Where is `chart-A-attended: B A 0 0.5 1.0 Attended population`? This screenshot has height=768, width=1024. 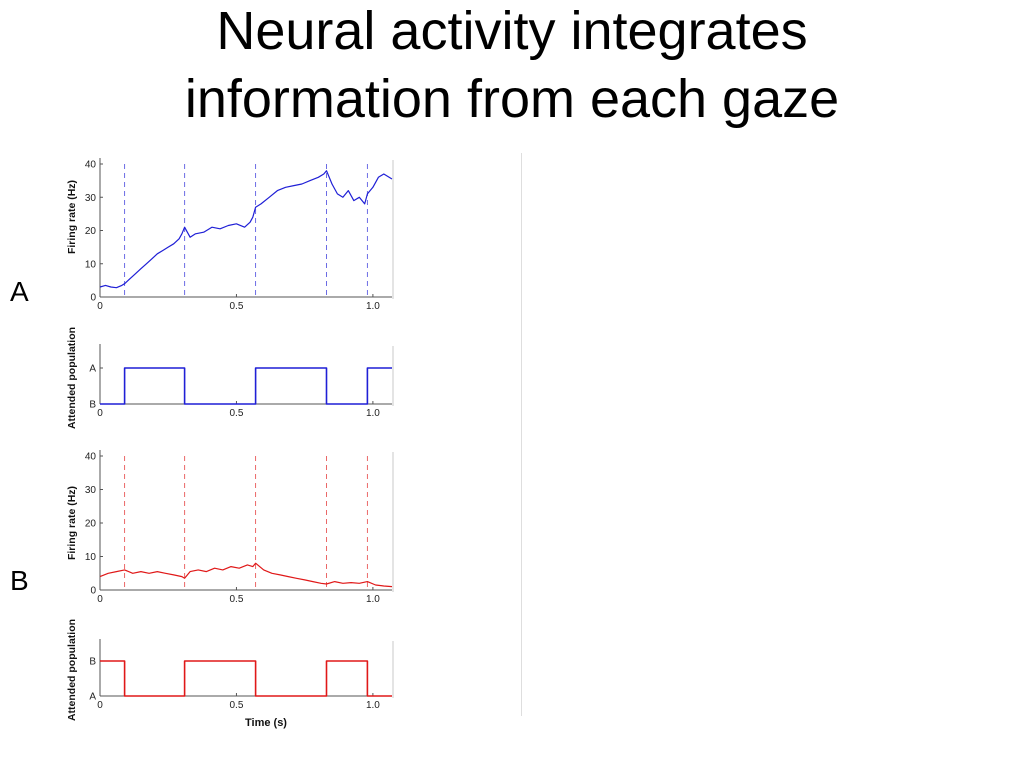 chart-A-attended: B A 0 0.5 1.0 Attended population is located at coordinates (230, 378).